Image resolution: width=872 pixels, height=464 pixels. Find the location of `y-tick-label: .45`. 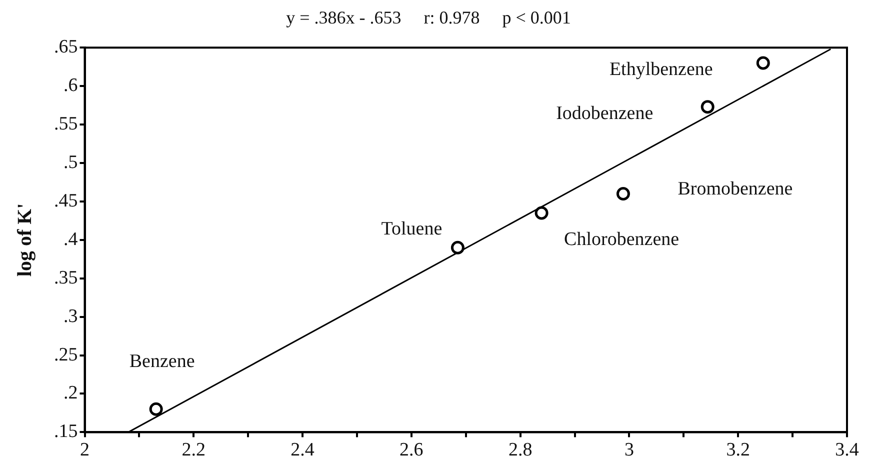

y-tick-label: .45 is located at coordinates (66, 201).